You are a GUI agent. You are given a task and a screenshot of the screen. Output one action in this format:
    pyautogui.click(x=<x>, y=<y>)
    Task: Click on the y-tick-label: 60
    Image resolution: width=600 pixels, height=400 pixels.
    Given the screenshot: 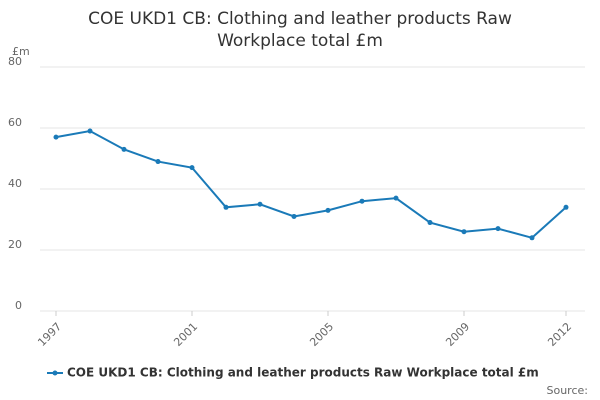 What is the action you would take?
    pyautogui.click(x=15, y=122)
    